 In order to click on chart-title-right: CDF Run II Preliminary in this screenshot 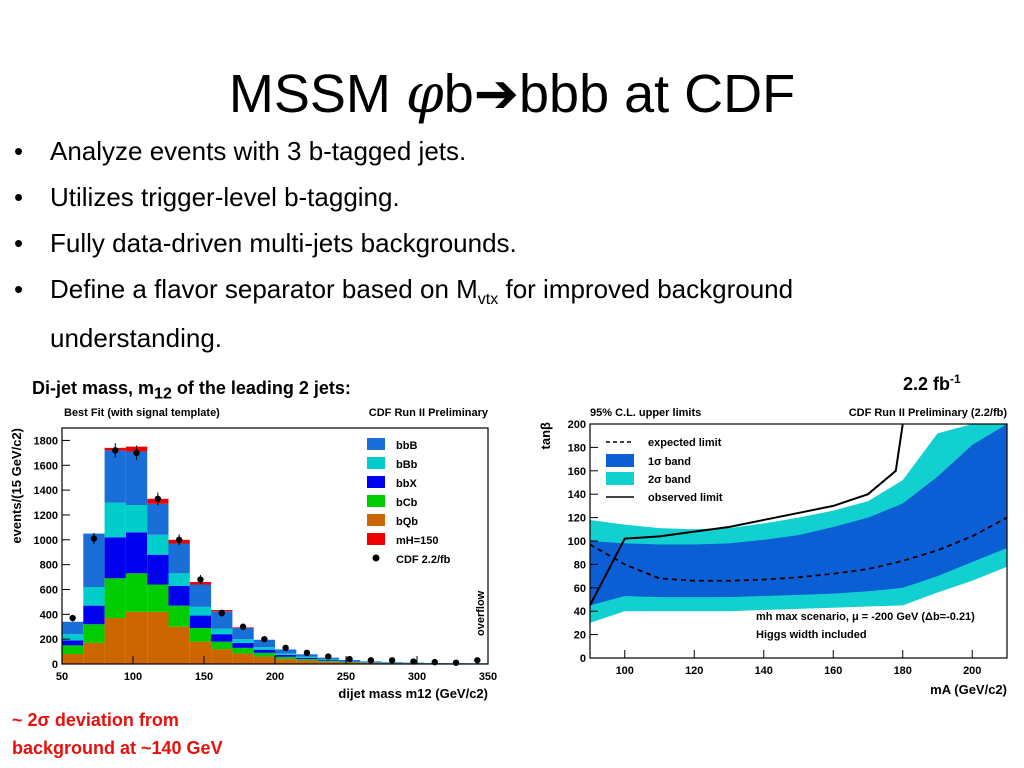, I will do `click(429, 413)`.